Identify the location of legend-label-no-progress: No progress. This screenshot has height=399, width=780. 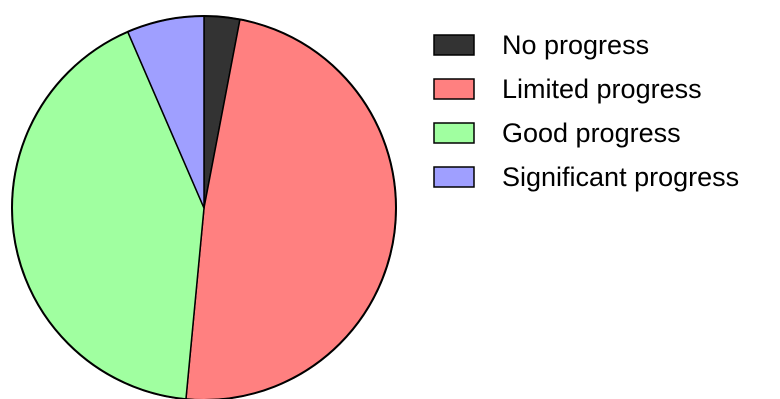
(575, 45).